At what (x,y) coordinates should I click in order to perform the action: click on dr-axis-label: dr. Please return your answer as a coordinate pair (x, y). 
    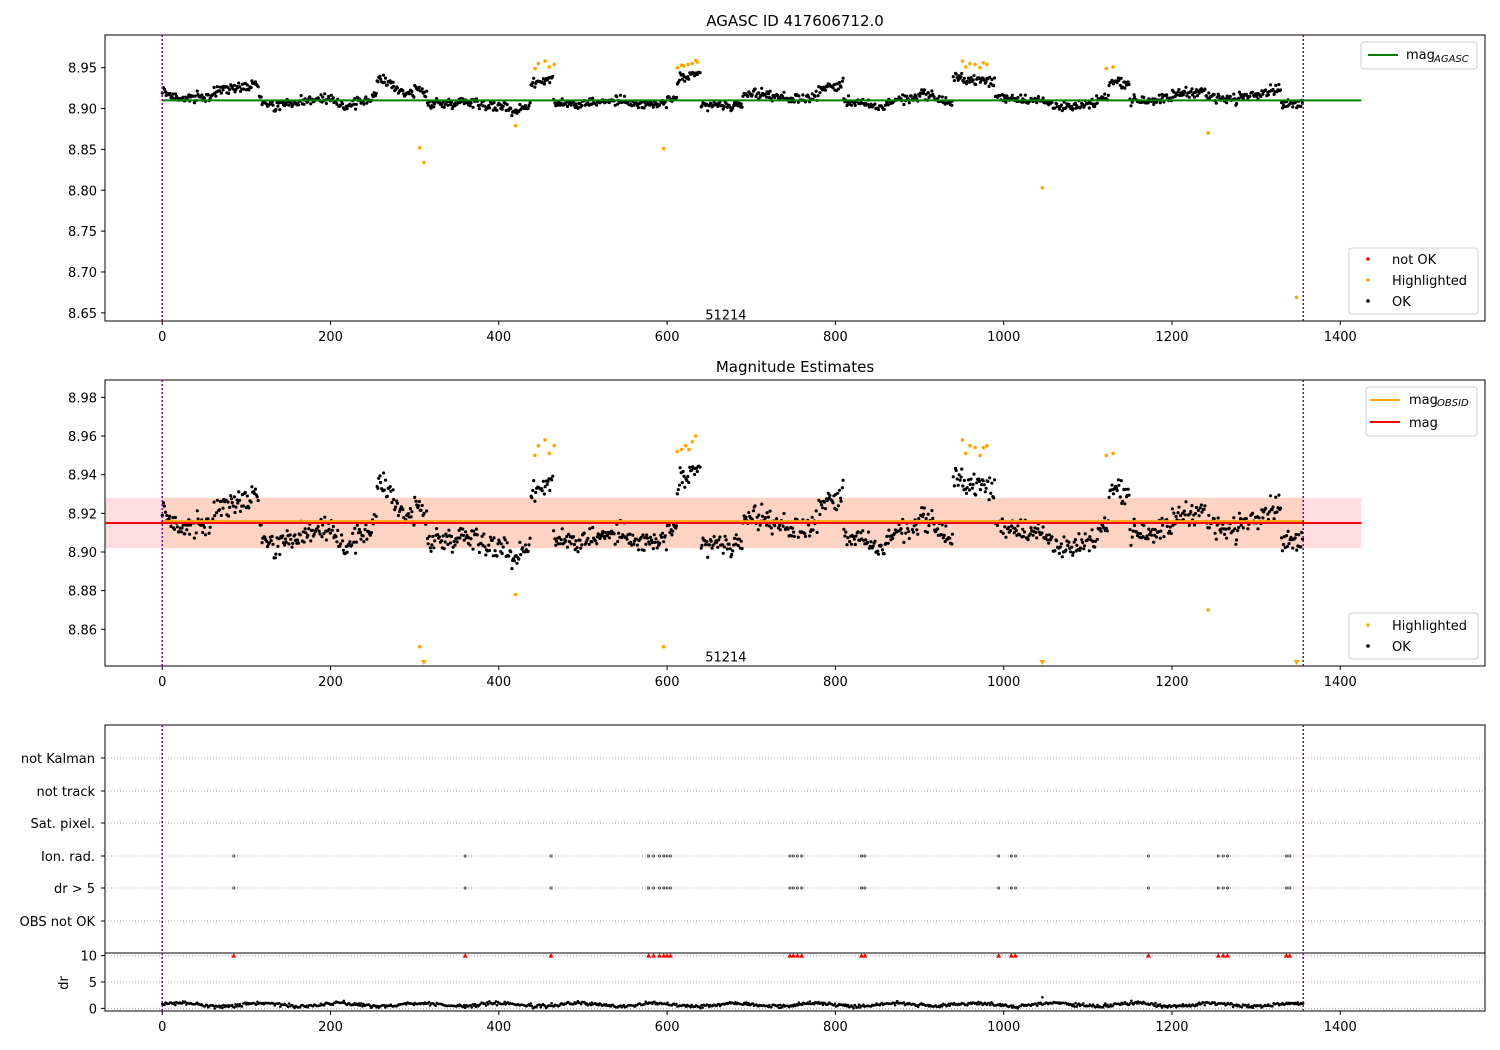
    Looking at the image, I should click on (64, 983).